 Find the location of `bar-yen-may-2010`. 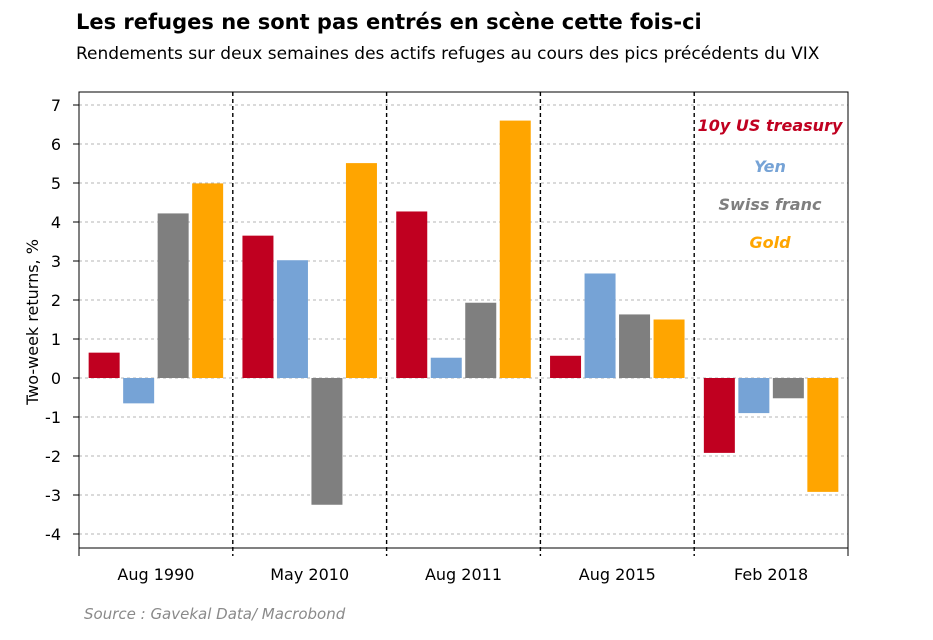

bar-yen-may-2010 is located at coordinates (292, 319).